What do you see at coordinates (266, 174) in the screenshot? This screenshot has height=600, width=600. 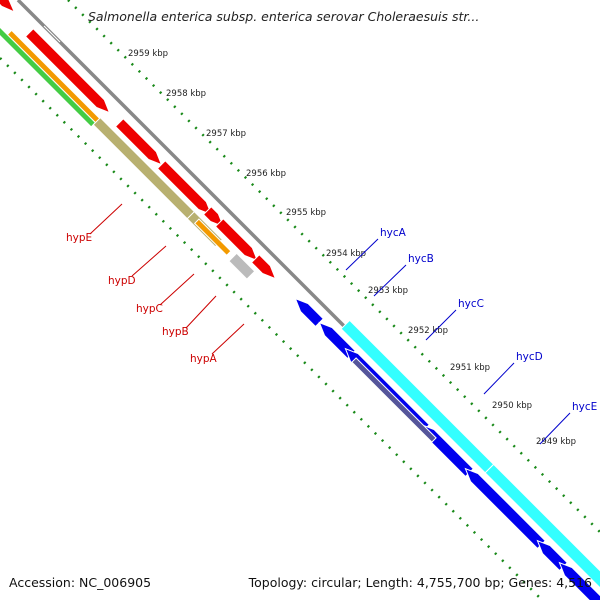 I see `tick-label: 2956 kbp` at bounding box center [266, 174].